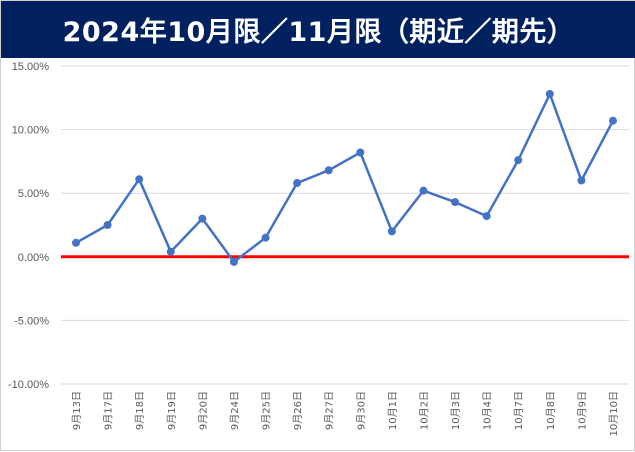 The width and height of the screenshot is (635, 452). I want to click on x-tick-label: 9月25日, so click(267, 410).